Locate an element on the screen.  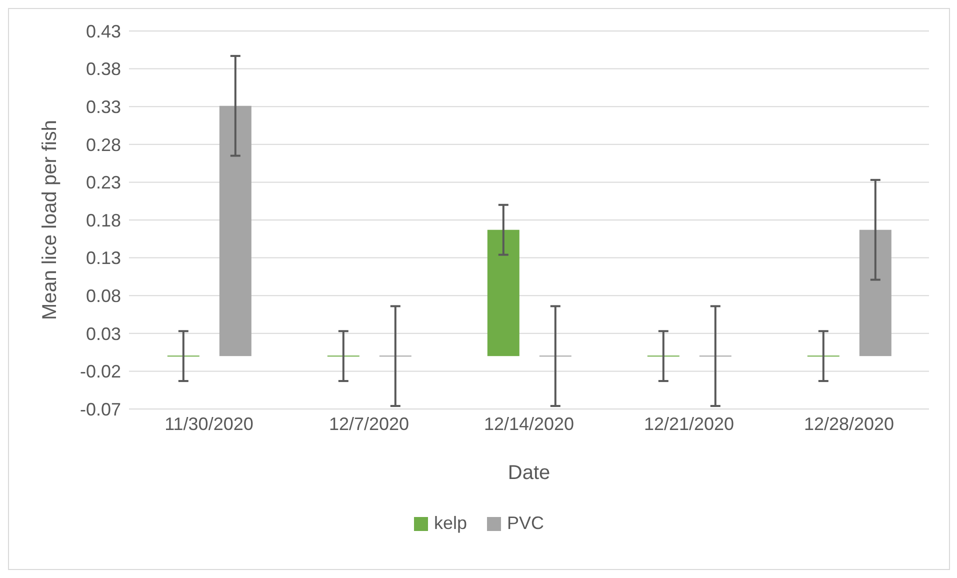
x-axis-title: Date is located at coordinates (529, 473).